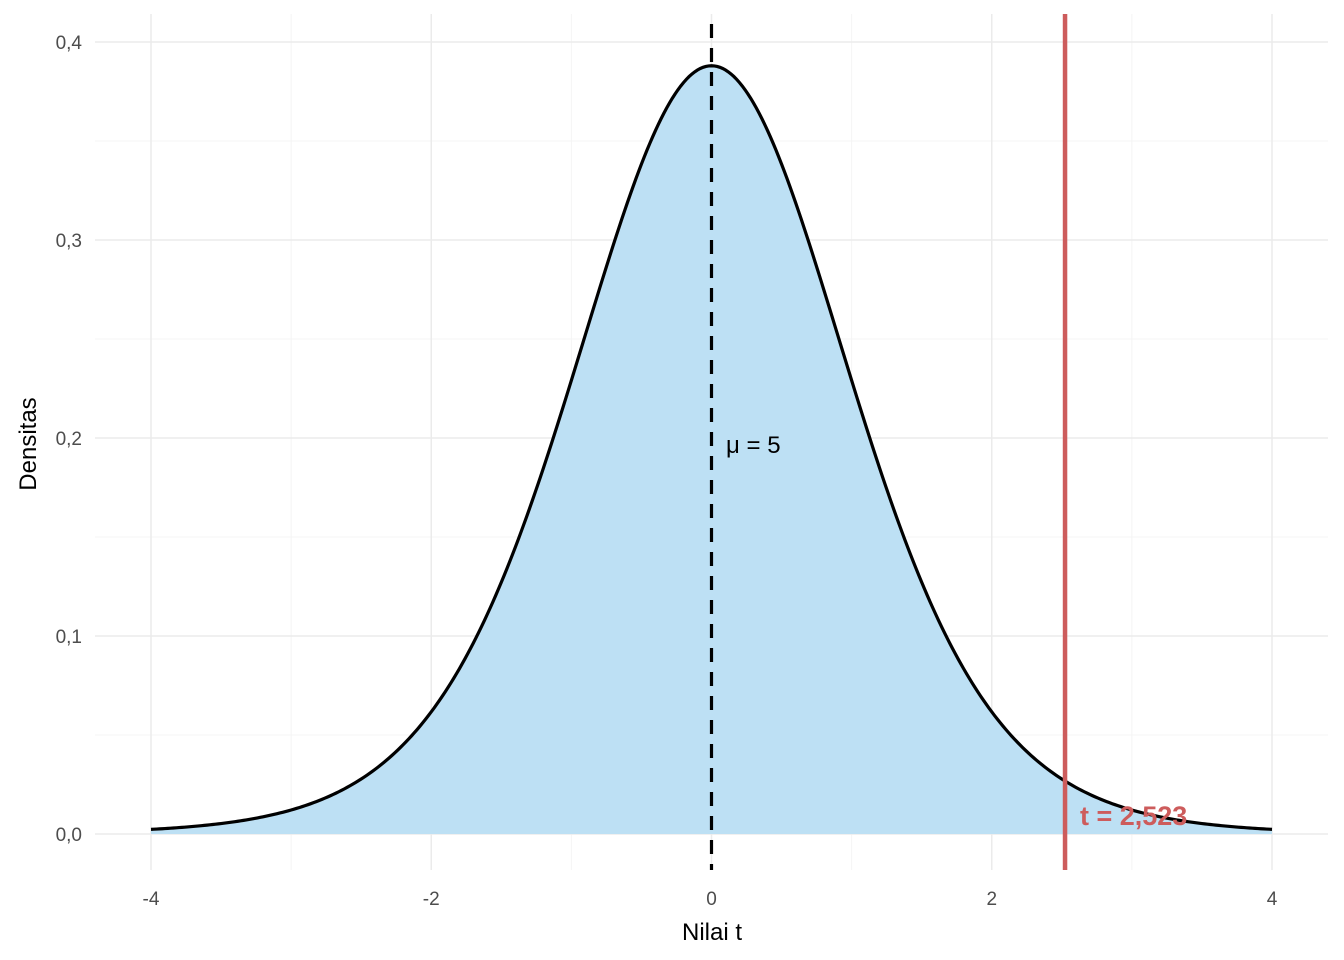  What do you see at coordinates (753, 445) in the screenshot?
I see `mean-label: μ = 5` at bounding box center [753, 445].